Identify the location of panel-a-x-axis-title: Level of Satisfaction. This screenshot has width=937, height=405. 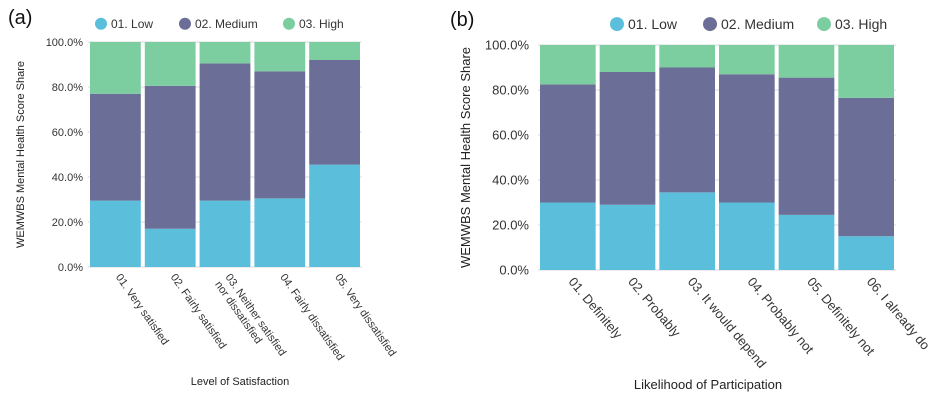
(240, 382).